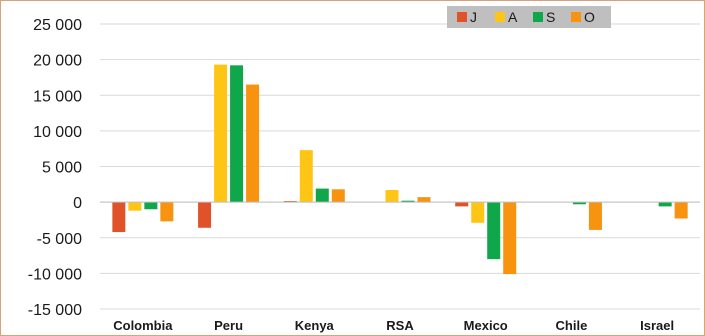 The image size is (705, 336). What do you see at coordinates (589, 17) in the screenshot?
I see `legend-label: O` at bounding box center [589, 17].